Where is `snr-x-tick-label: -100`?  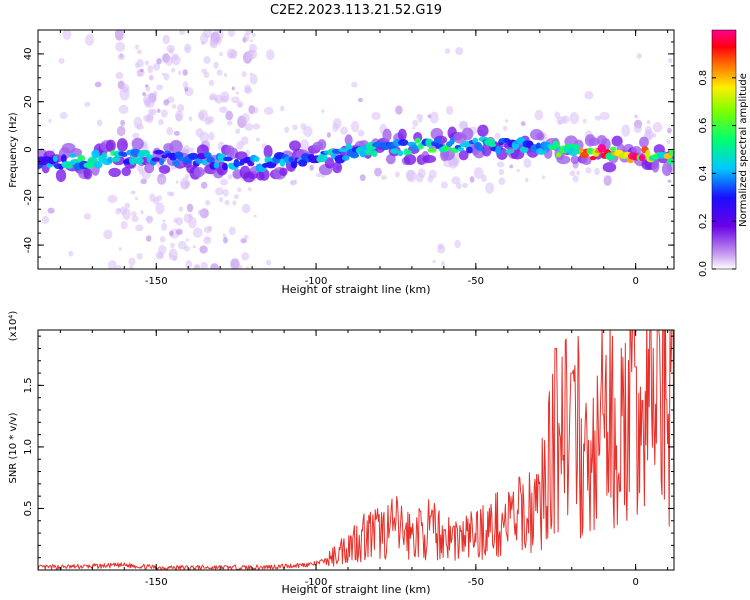
snr-x-tick-label: -100 is located at coordinates (316, 582).